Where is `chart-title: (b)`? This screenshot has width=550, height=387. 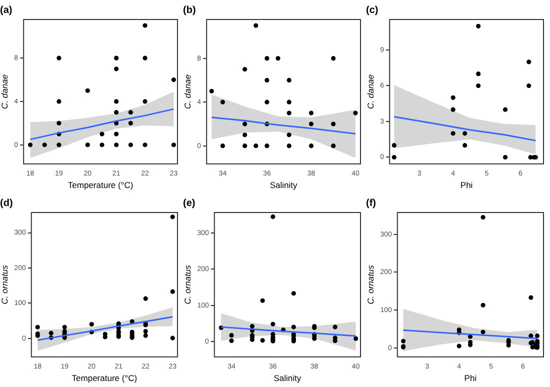 chart-title: (b) is located at coordinates (189, 10).